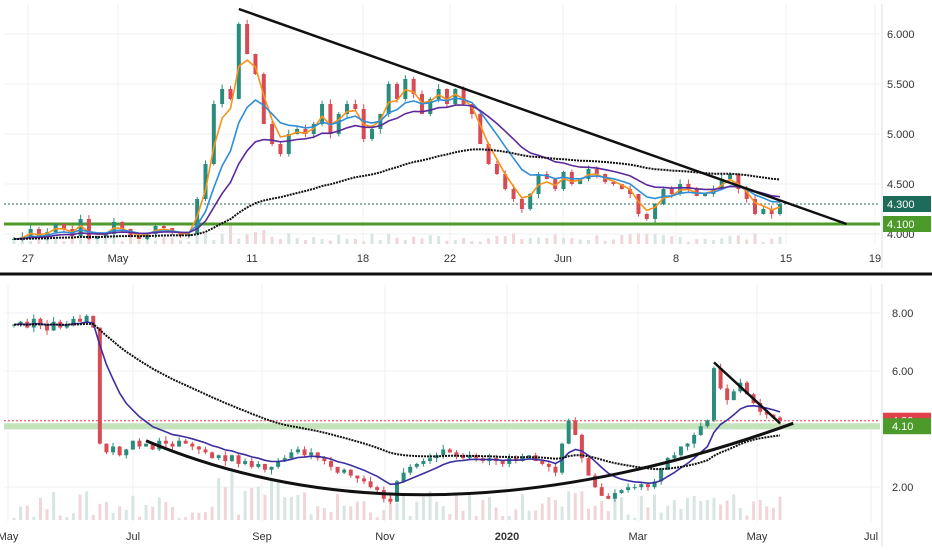 This screenshot has height=550, width=932. What do you see at coordinates (507, 537) in the screenshot?
I see `x-tick-label: 2020` at bounding box center [507, 537].